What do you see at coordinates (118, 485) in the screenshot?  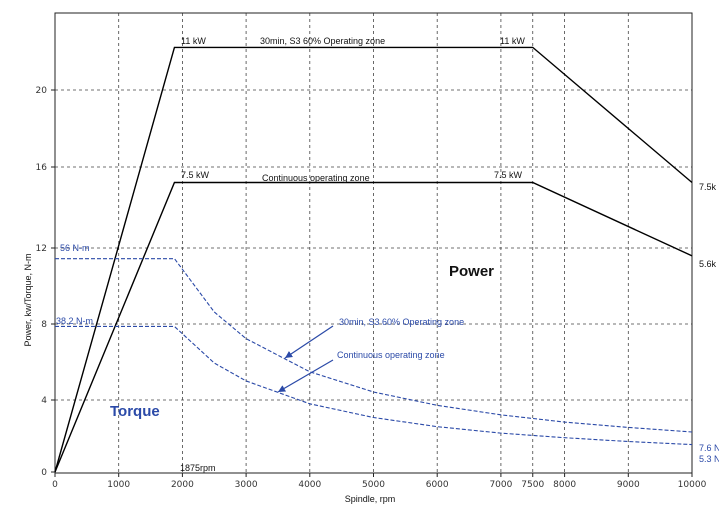 I see `x-tick-label: 1000` at bounding box center [118, 485].